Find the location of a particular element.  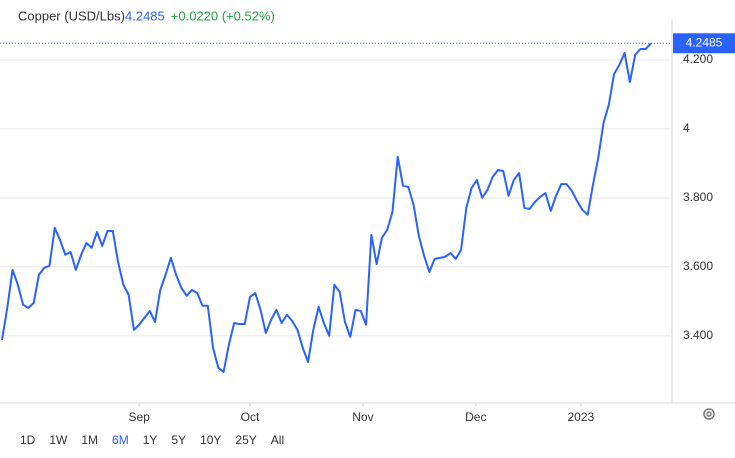

range-button: 1Y is located at coordinates (150, 440).